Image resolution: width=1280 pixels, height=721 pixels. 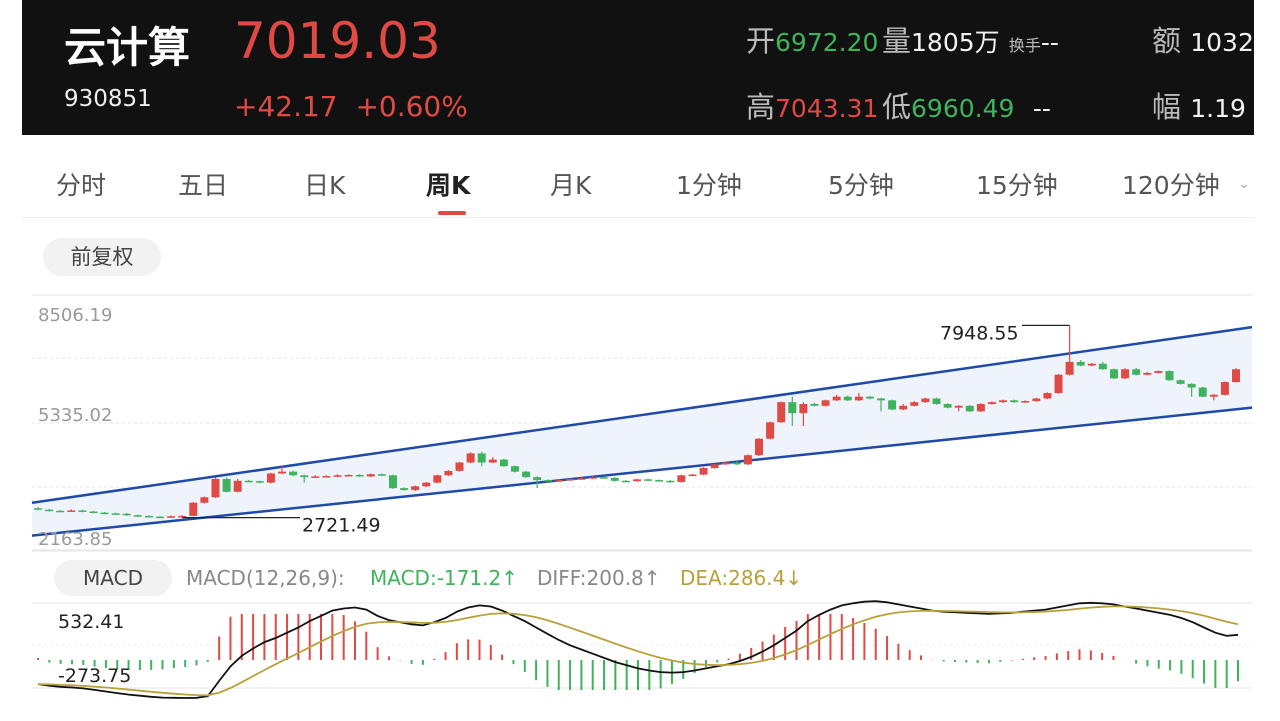 I want to click on y-axis-label: 8506.19, so click(x=75, y=315).